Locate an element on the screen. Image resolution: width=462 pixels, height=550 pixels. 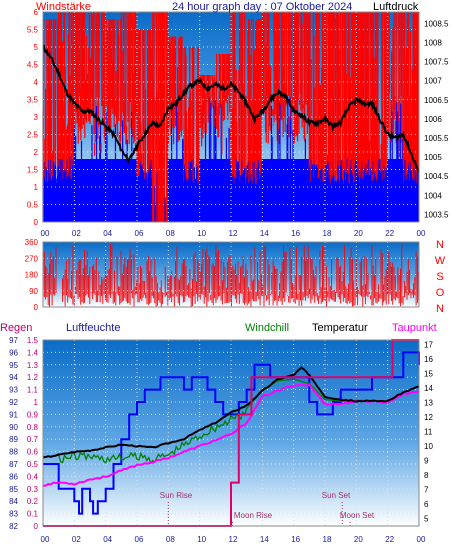
hour-tick-label: 14 is located at coordinates (264, 233).